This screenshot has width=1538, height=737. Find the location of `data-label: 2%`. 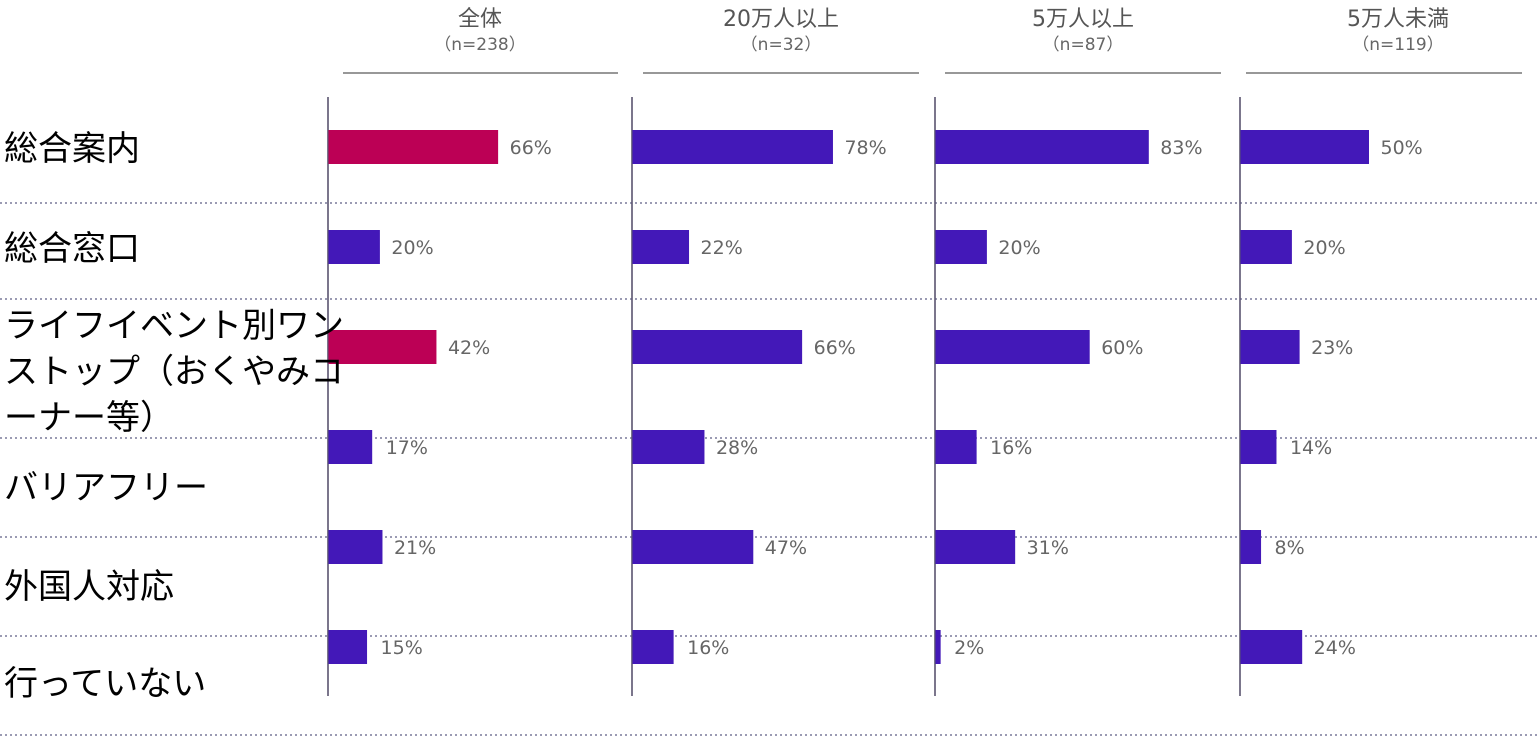

data-label: 2% is located at coordinates (969, 648).